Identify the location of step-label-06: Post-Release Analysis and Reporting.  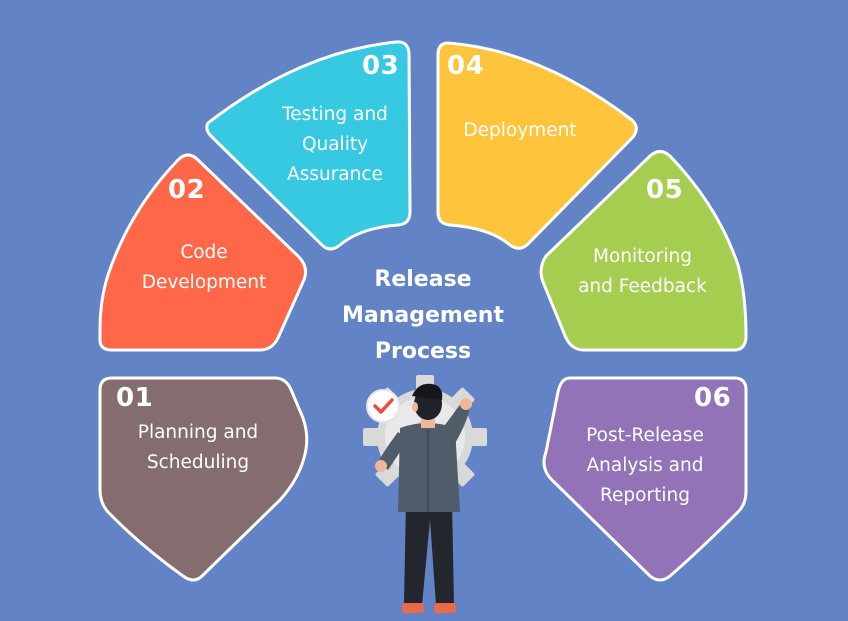
(645, 465).